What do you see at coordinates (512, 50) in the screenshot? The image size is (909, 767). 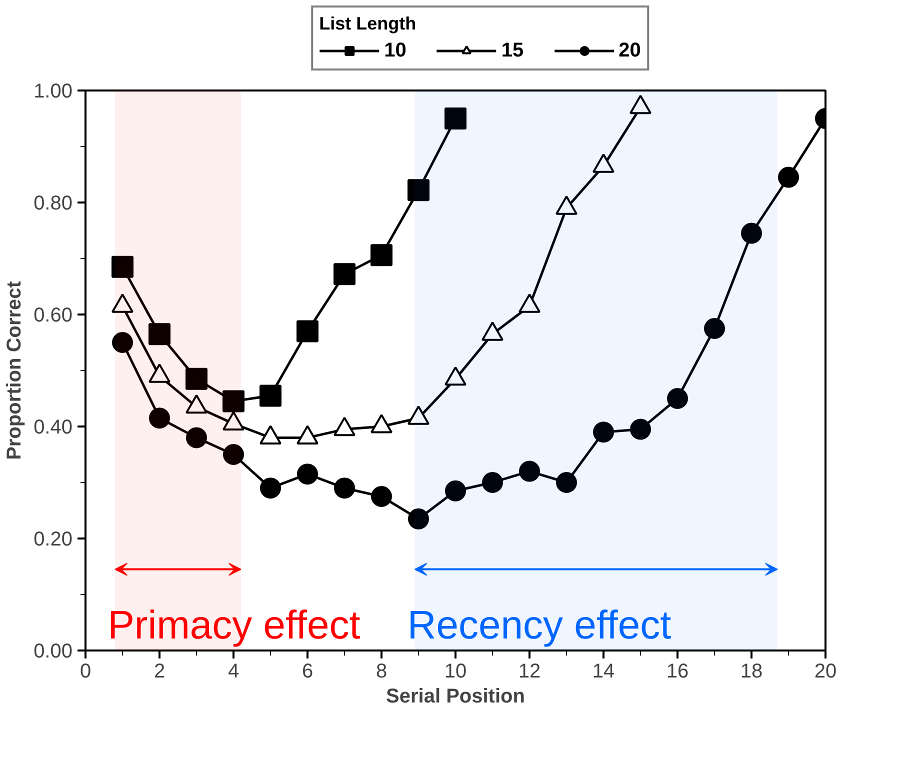 I see `legend-label: 15` at bounding box center [512, 50].